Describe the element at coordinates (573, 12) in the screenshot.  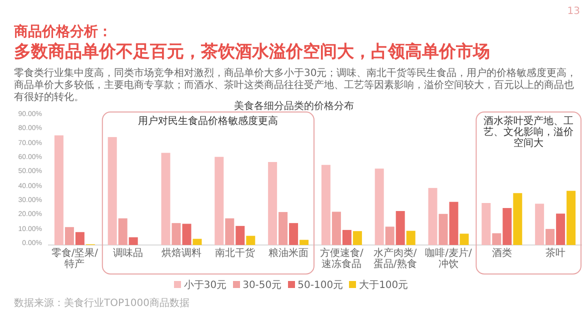
I see `text: 13` at that location.